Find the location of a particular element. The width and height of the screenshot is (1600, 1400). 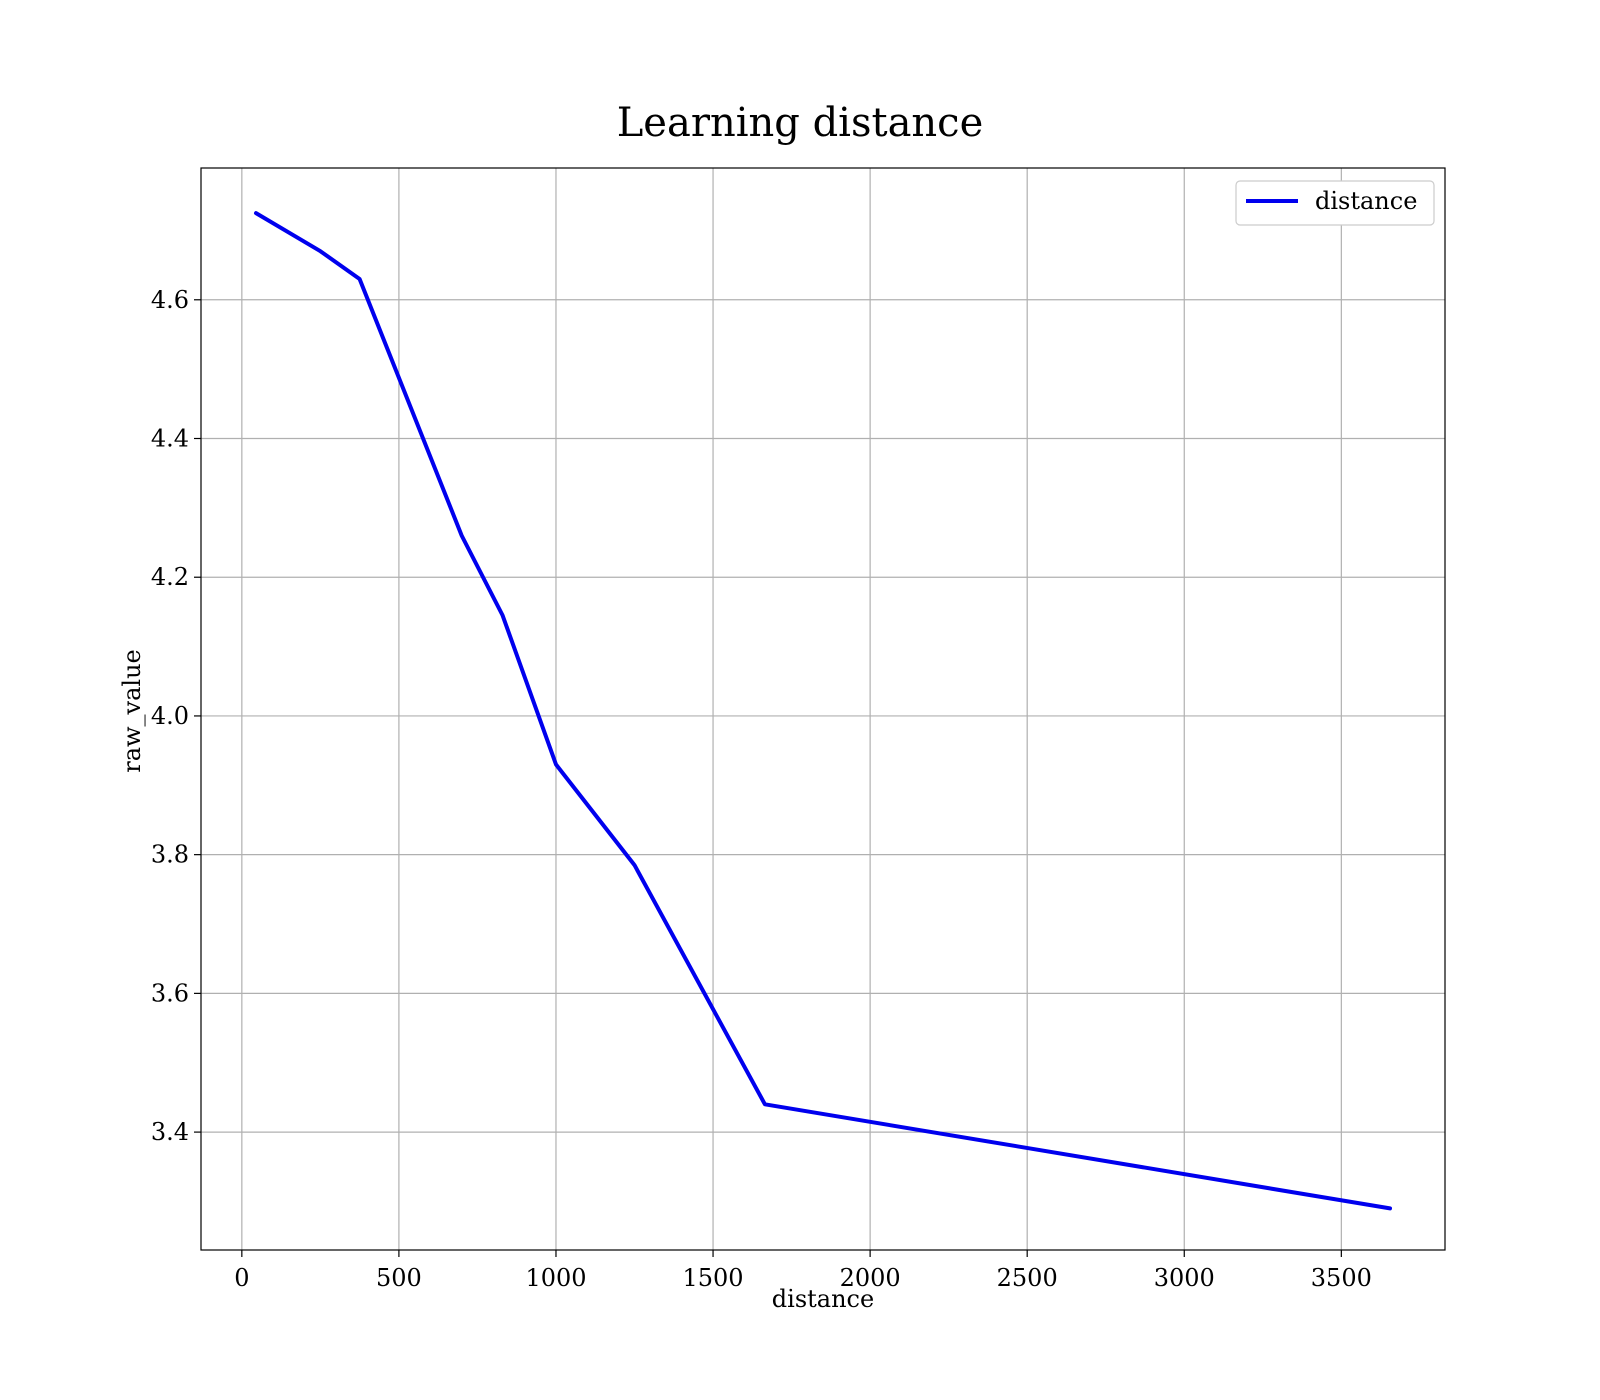

y-tick-label: 3.6 is located at coordinates (170, 993).